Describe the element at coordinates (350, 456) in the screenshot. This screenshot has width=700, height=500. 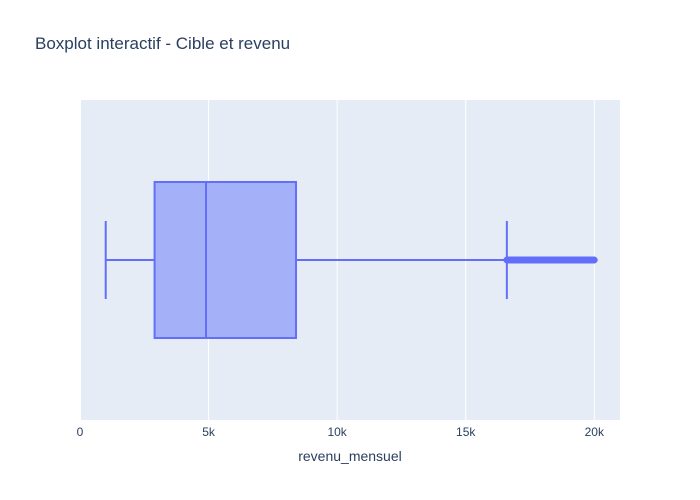
I see `x-axis-title: revenu_mensuel` at that location.